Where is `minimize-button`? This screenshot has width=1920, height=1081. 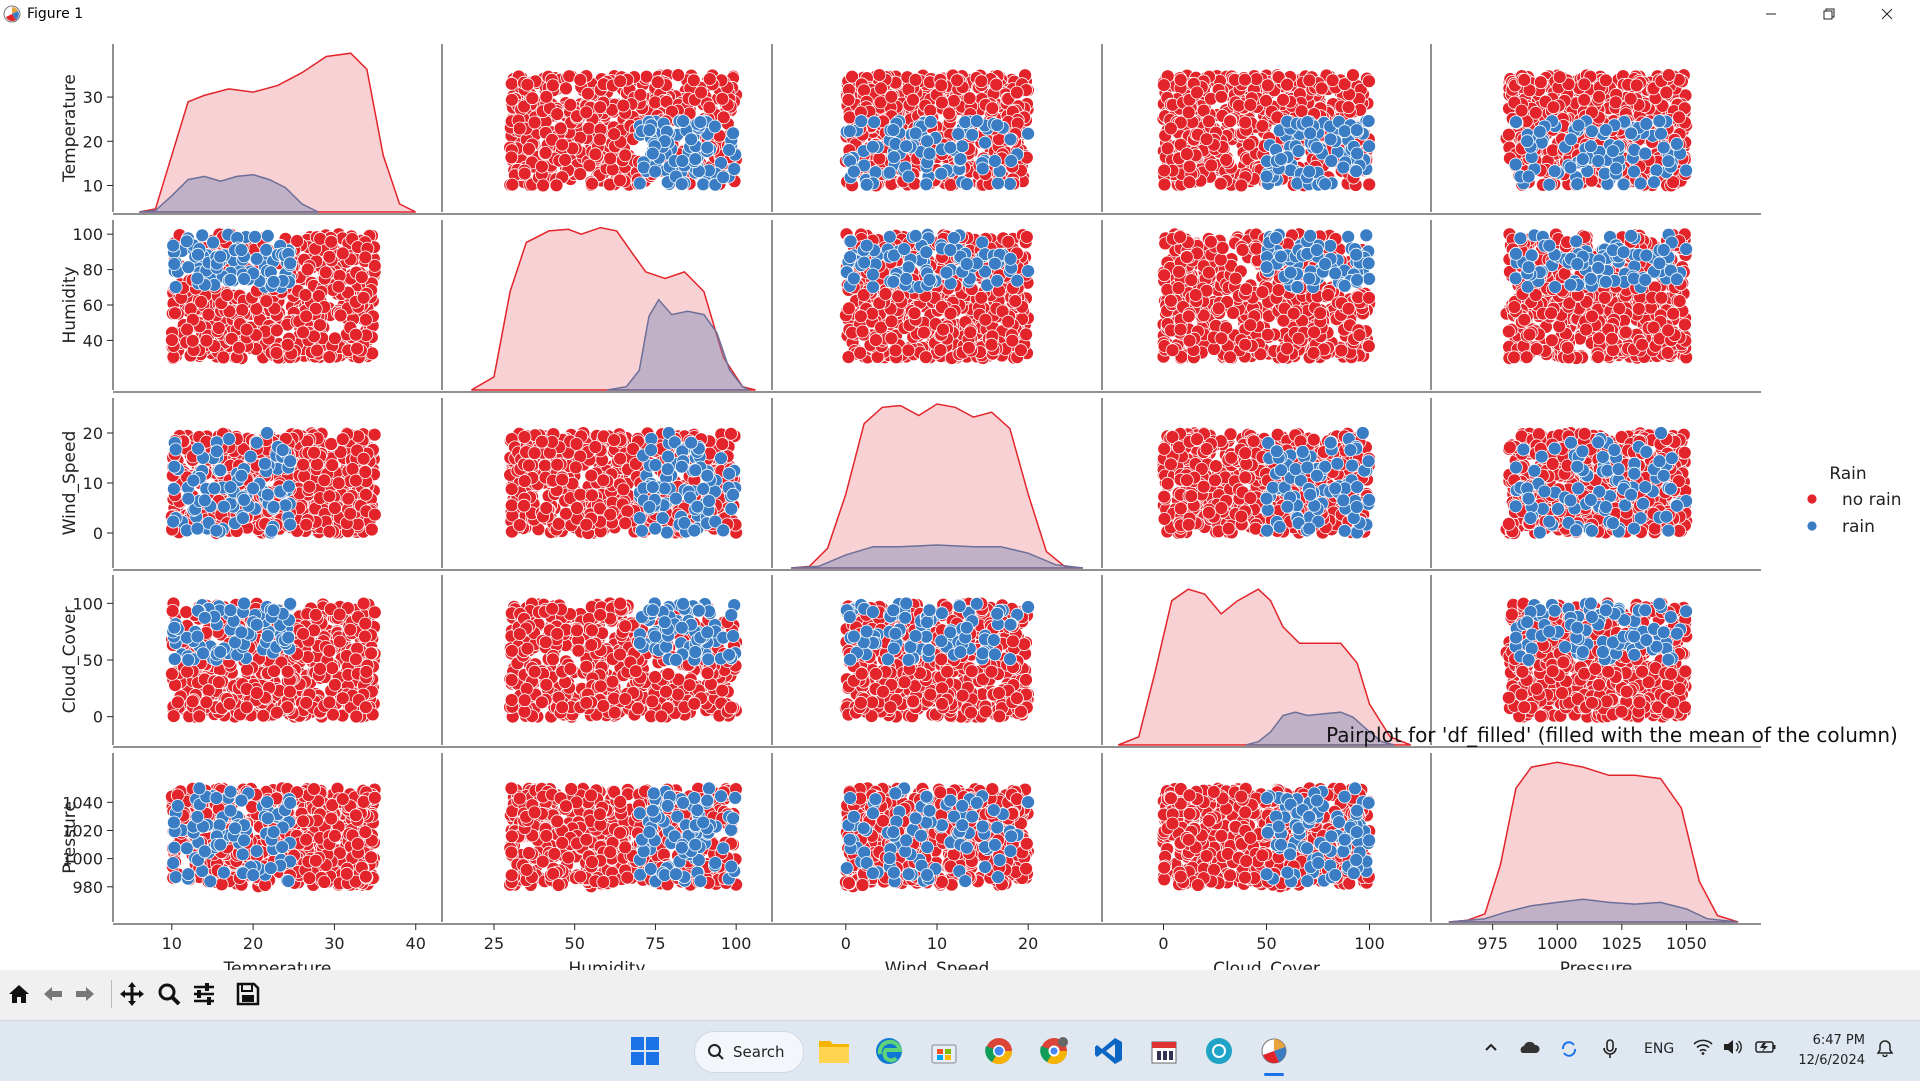 minimize-button is located at coordinates (1771, 14).